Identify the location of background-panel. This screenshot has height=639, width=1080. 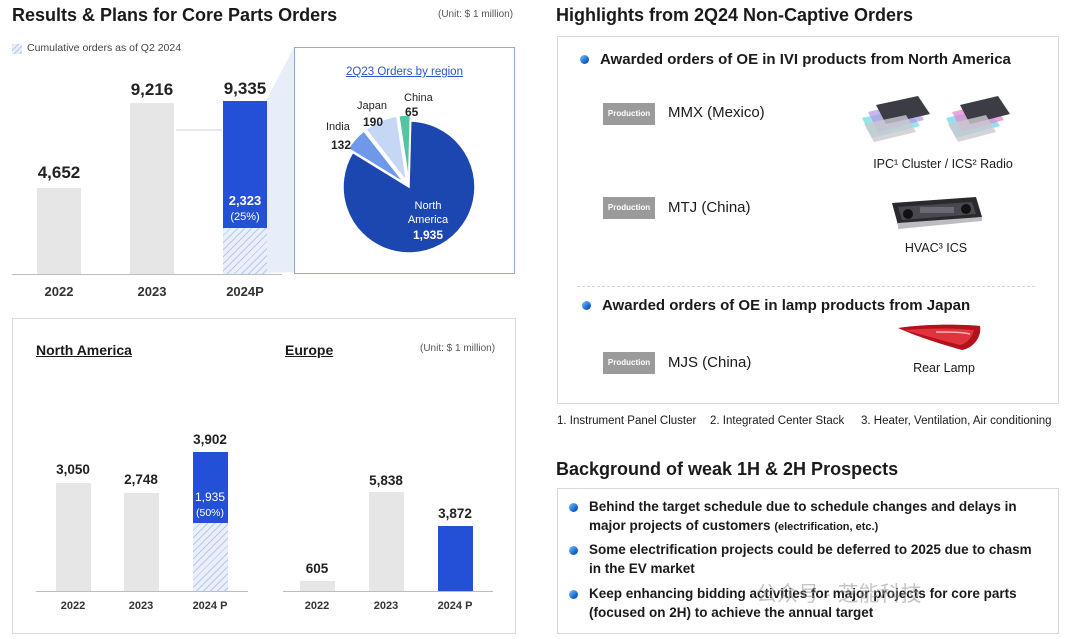
(808, 561).